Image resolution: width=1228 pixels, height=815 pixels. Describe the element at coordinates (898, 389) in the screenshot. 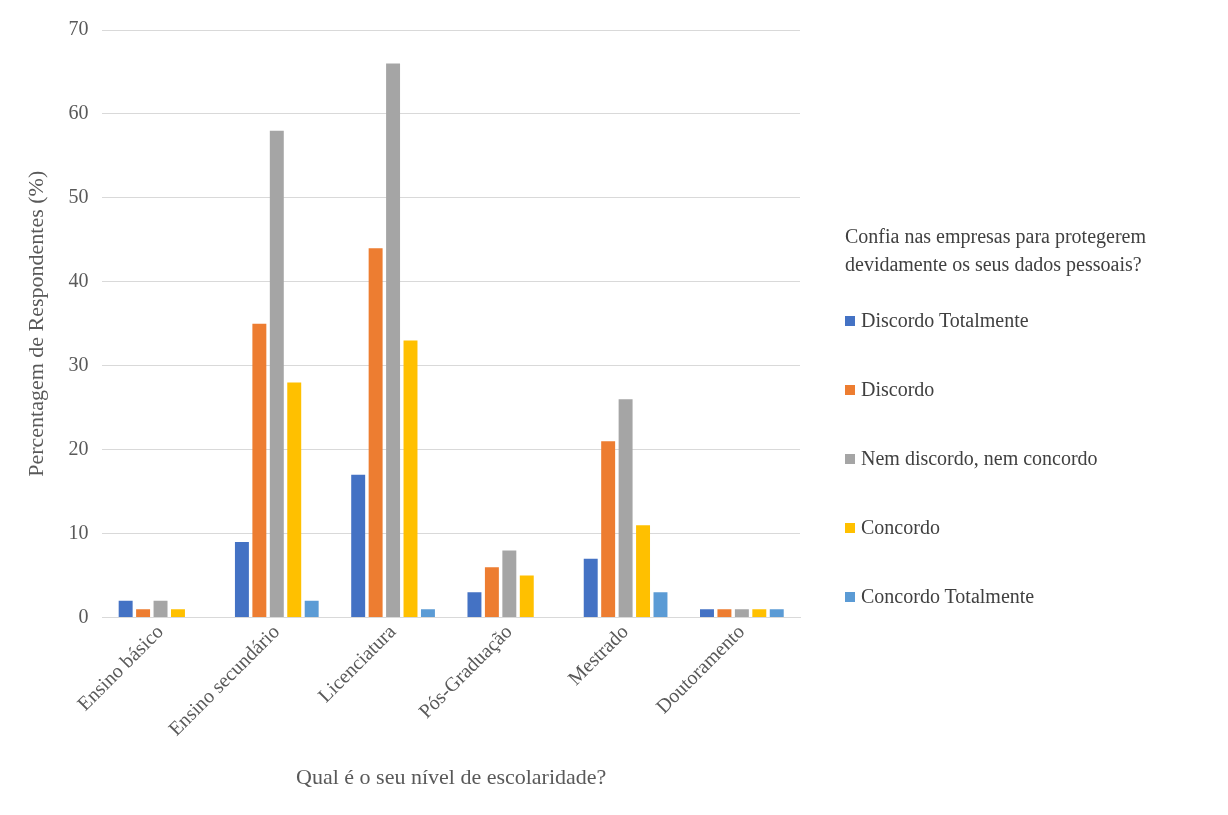

I see `legend-label: Discordo` at that location.